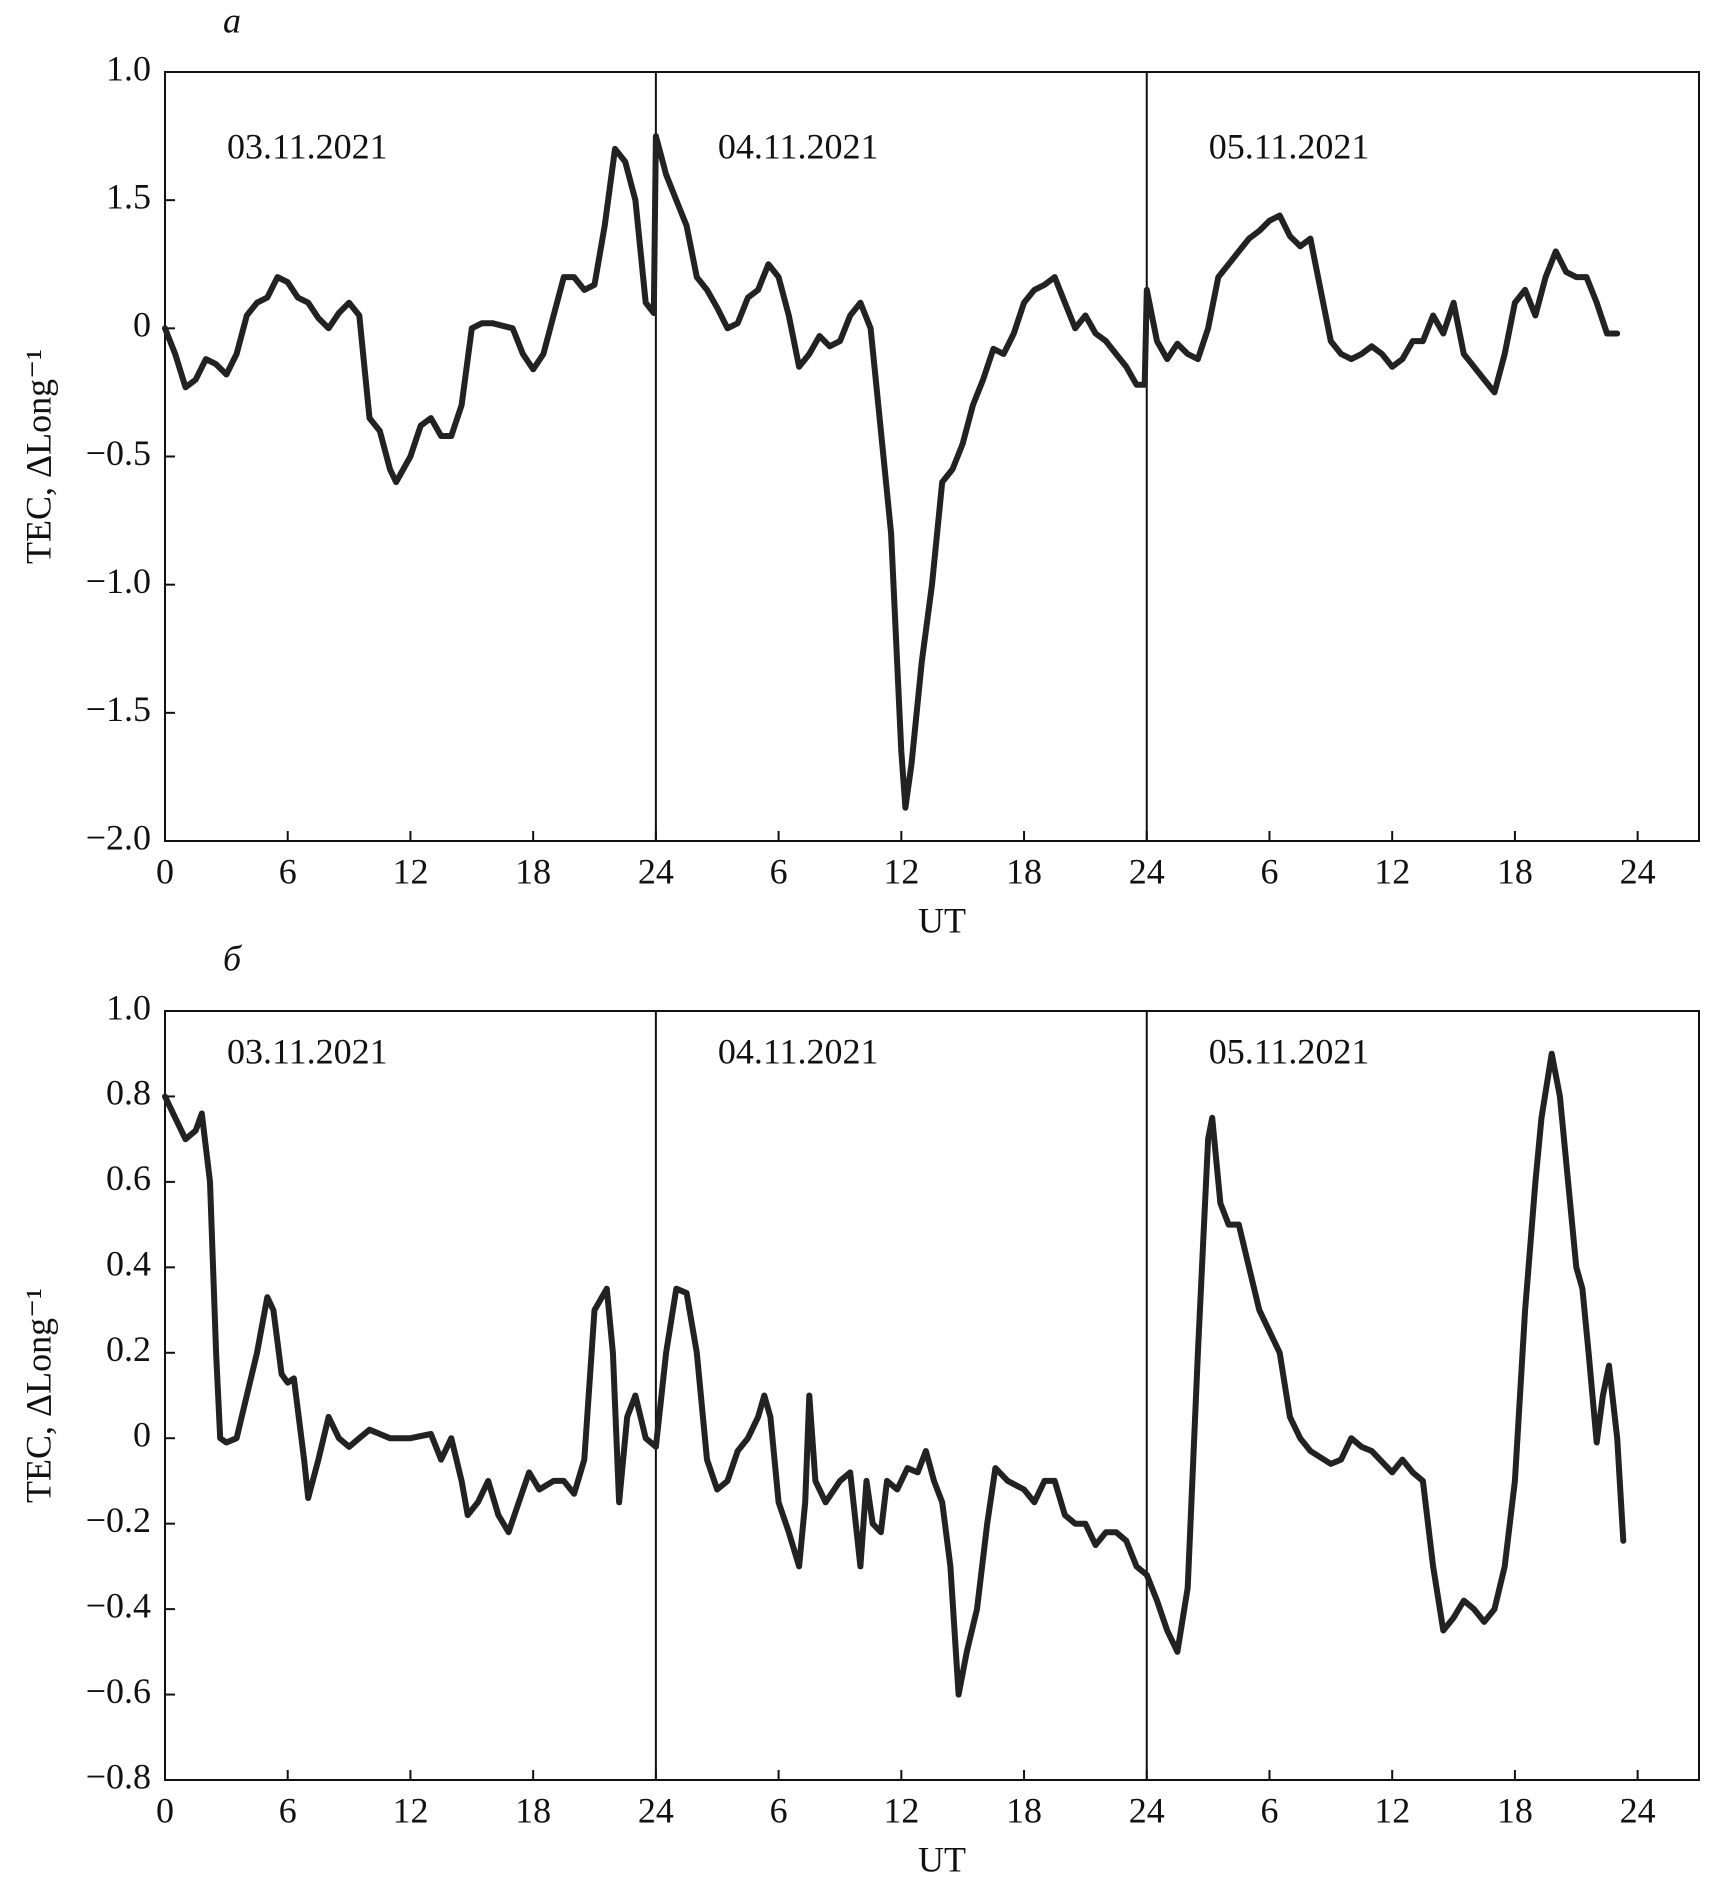  Describe the element at coordinates (118, 837) in the screenshot. I see `y-tick-label: −2.0` at that location.